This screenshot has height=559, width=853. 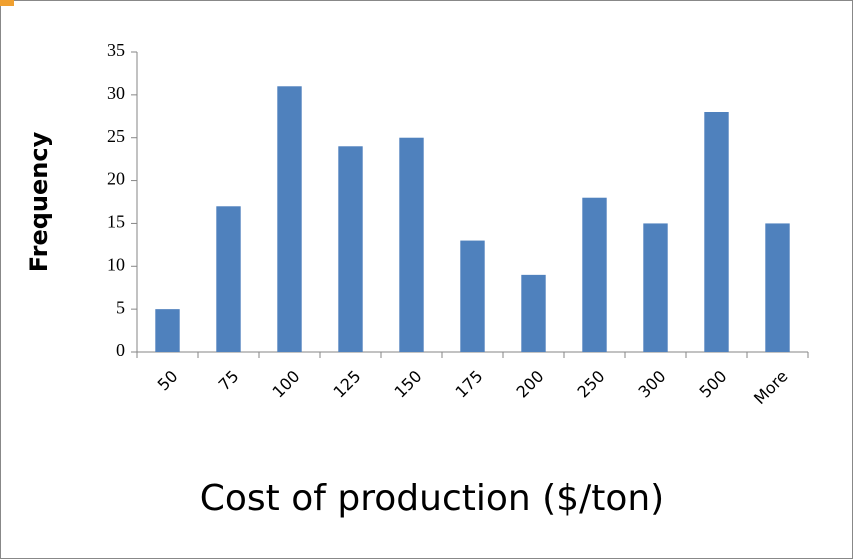 I want to click on y-tick-label: 10, so click(x=116, y=264).